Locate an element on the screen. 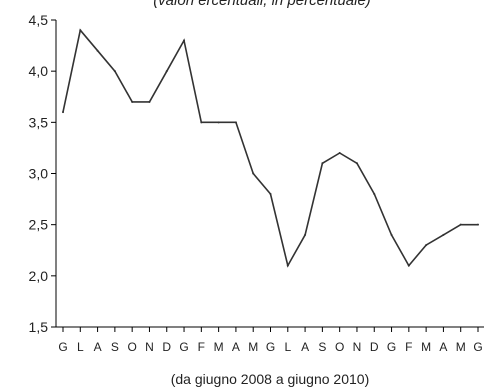  y-tick-label: 3,0 is located at coordinates (39, 174).